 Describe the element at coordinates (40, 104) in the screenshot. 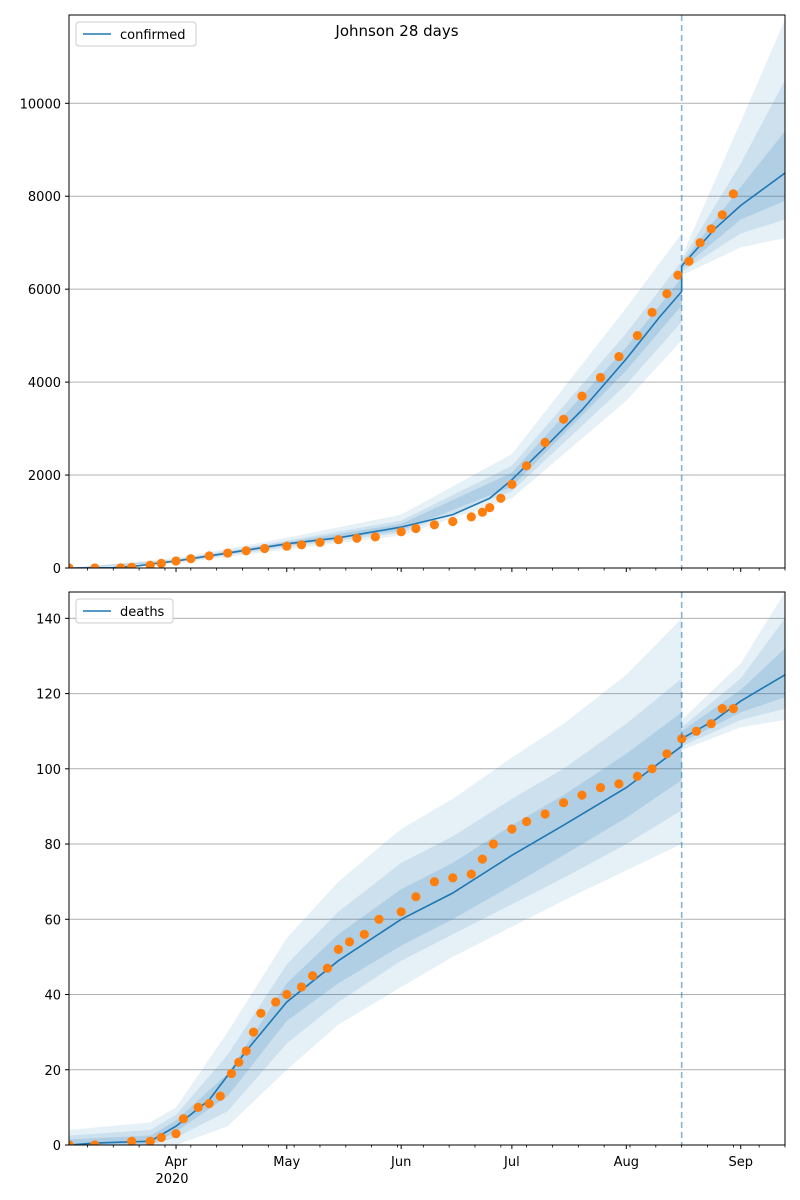

I see `y-tick-label: 10000` at that location.